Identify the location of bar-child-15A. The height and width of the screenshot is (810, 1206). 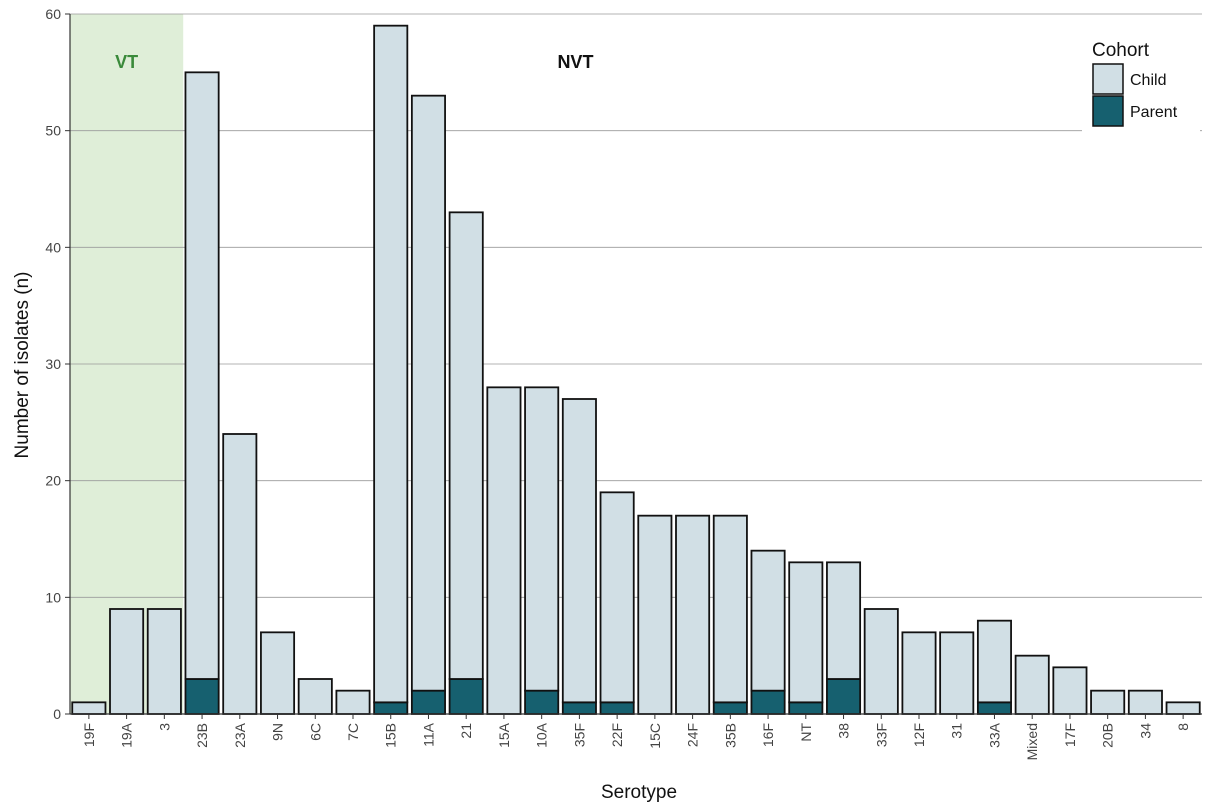
(503, 550).